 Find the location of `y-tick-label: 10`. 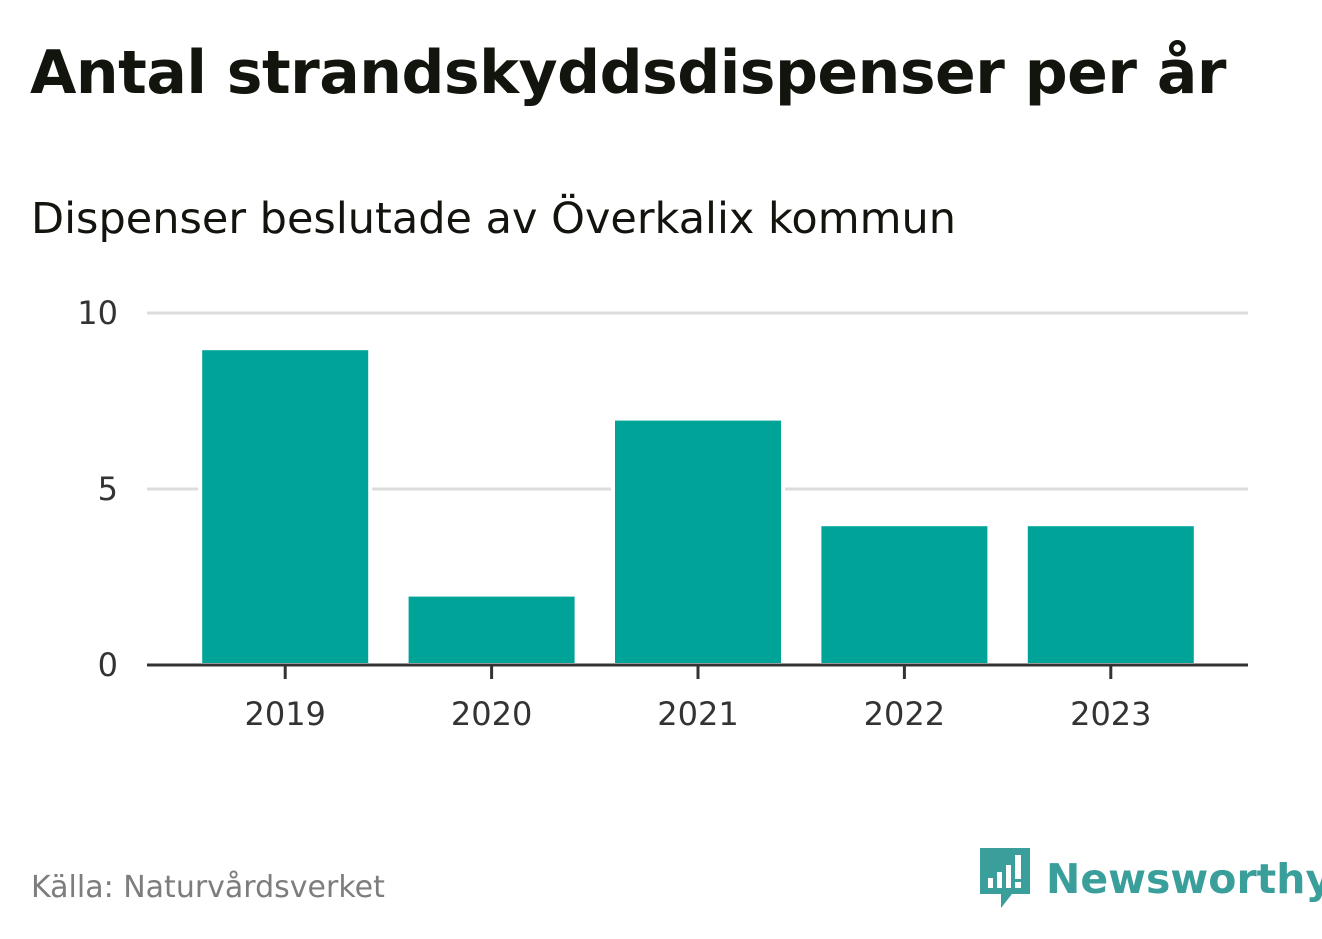

y-tick-label: 10 is located at coordinates (97, 313).